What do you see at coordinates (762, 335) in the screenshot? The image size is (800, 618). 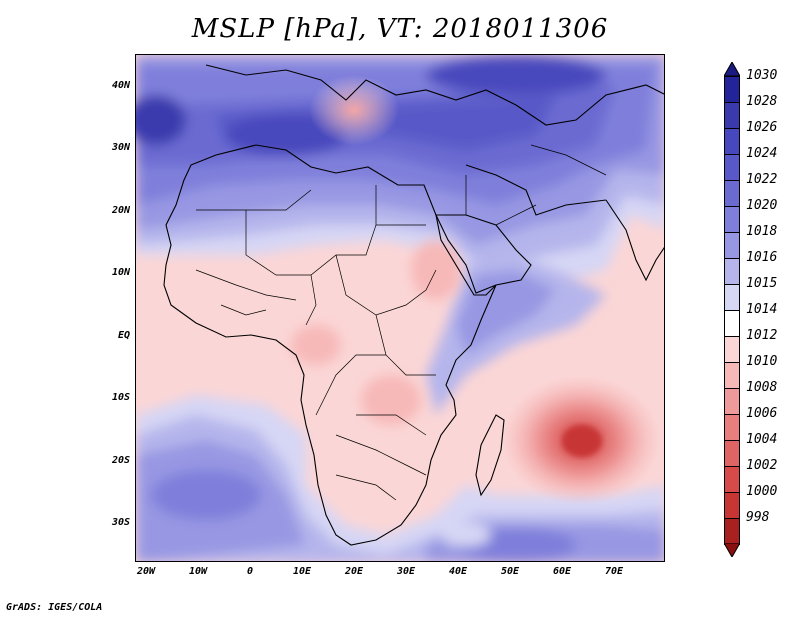 I see `colorbar-label-1012: 1012` at bounding box center [762, 335].